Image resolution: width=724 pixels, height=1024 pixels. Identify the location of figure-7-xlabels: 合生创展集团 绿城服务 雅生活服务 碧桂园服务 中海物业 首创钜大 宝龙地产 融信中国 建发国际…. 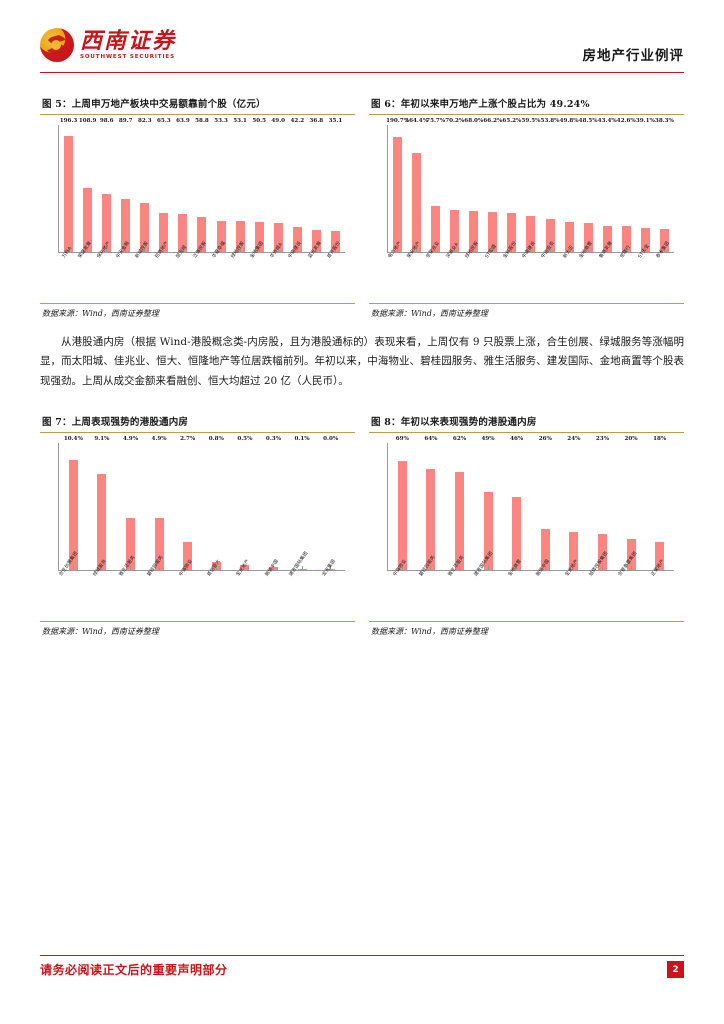
(201, 585).